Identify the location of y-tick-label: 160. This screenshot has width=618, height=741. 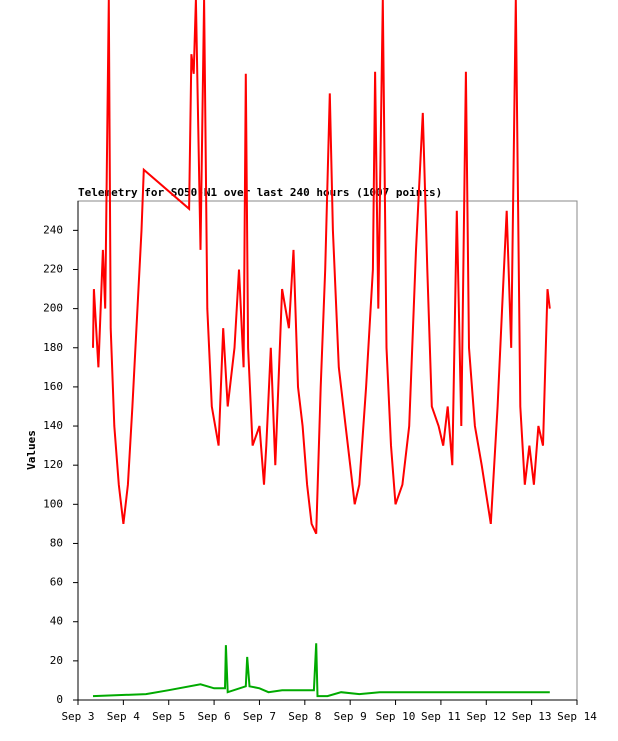
(53, 386).